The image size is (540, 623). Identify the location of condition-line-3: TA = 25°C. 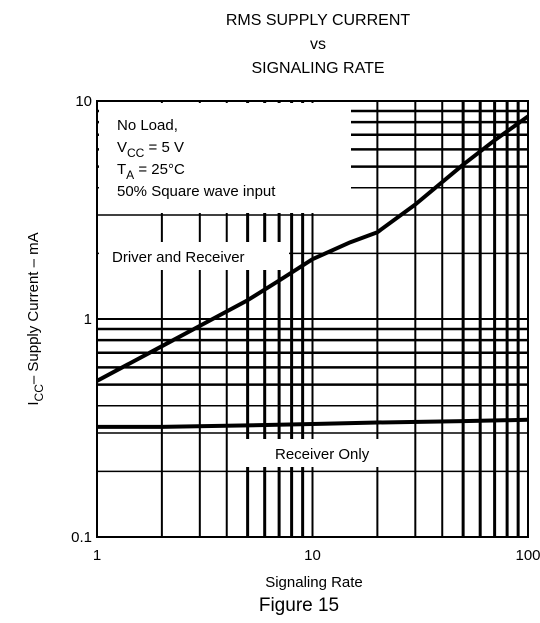
(151, 171).